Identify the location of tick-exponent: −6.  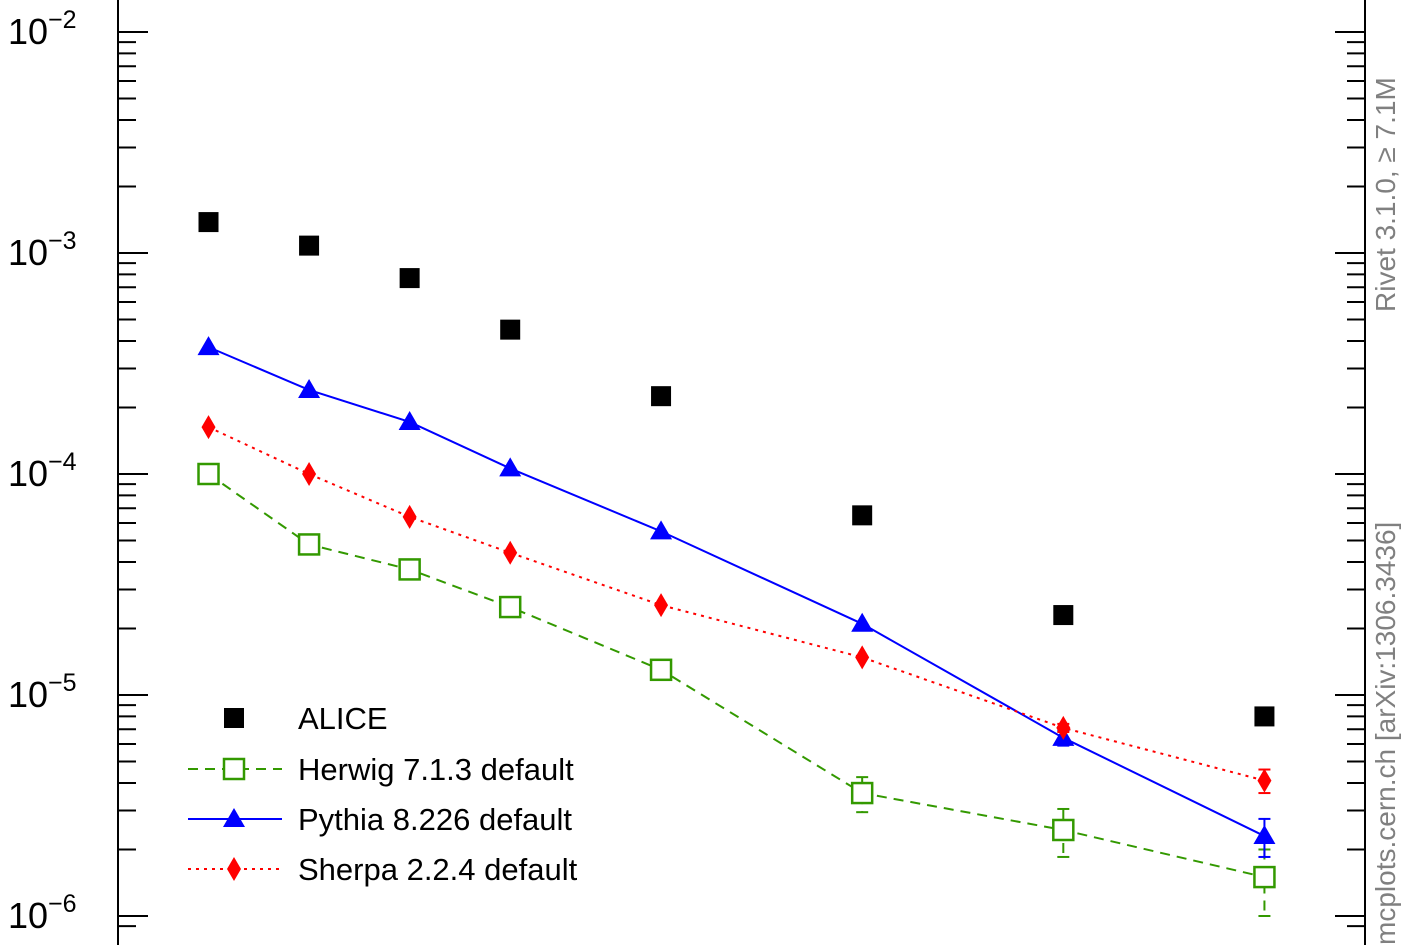
(62, 904).